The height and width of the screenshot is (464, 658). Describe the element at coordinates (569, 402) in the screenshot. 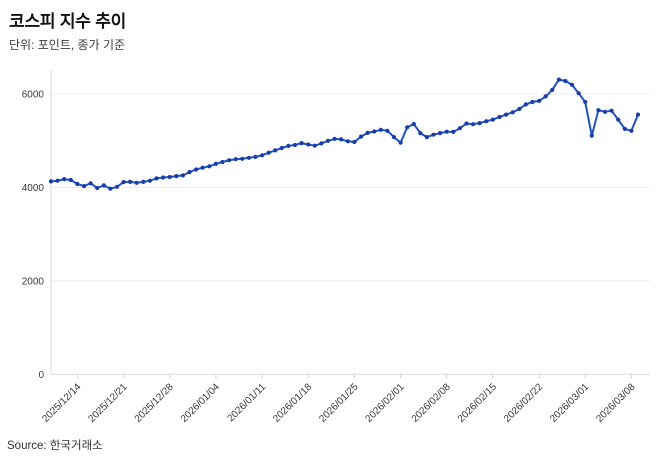

I see `x-tick-label: 2026/03/01` at that location.